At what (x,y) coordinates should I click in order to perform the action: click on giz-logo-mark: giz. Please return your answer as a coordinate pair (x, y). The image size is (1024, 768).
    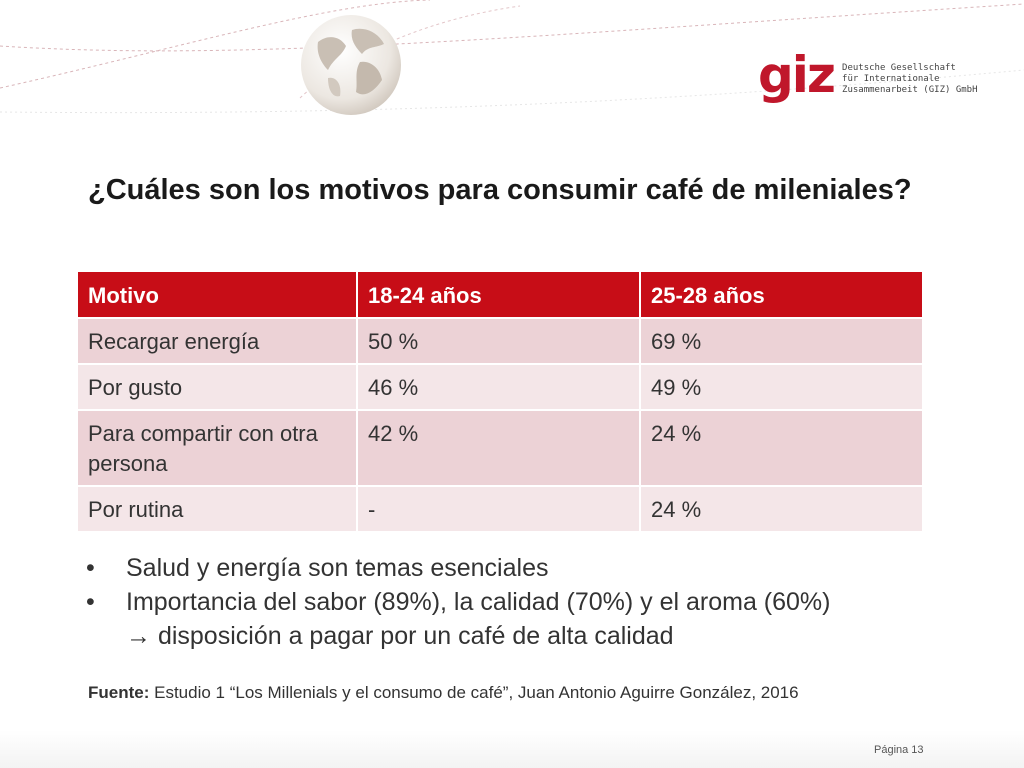
    Looking at the image, I should click on (797, 75).